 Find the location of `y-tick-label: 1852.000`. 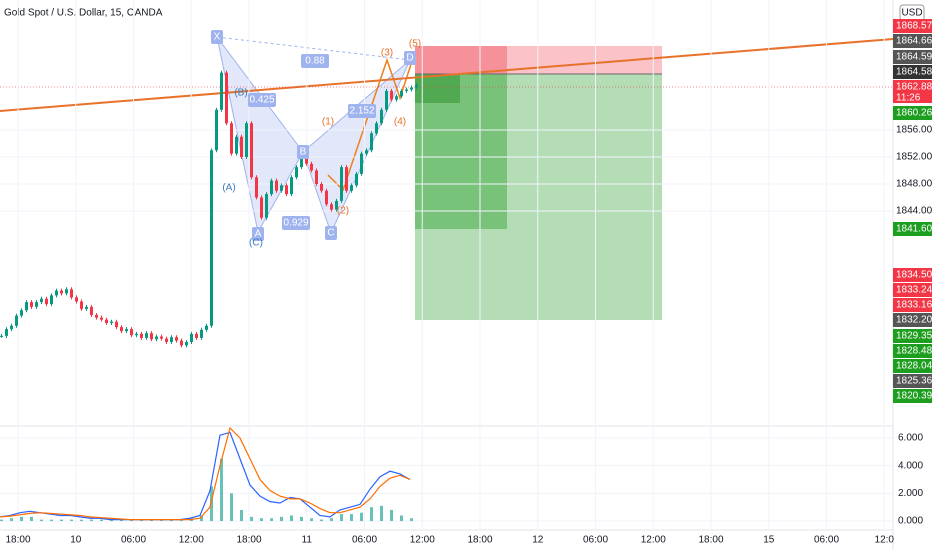

y-tick-label: 1852.000 is located at coordinates (914, 157).